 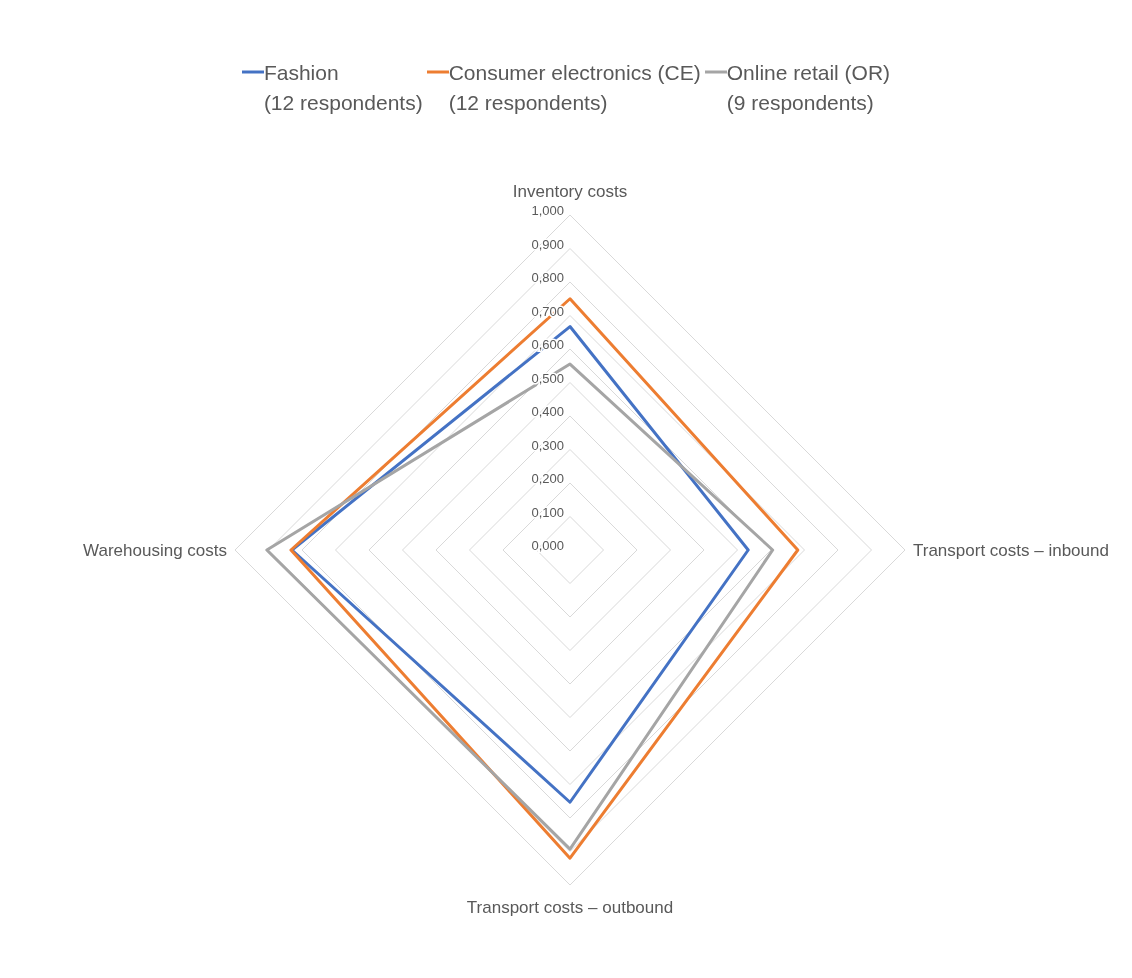 I want to click on y-tick-label: 0,900, so click(x=547, y=244).